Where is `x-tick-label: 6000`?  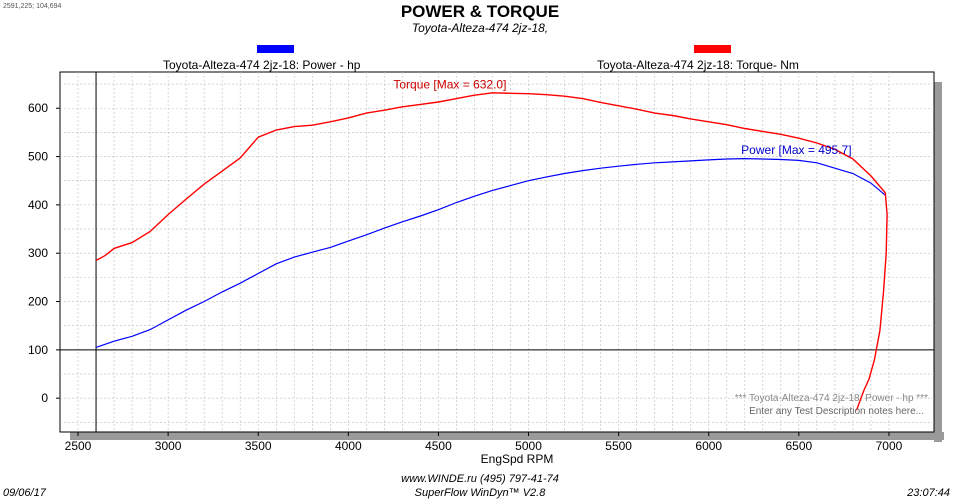 x-tick-label: 6000 is located at coordinates (708, 446).